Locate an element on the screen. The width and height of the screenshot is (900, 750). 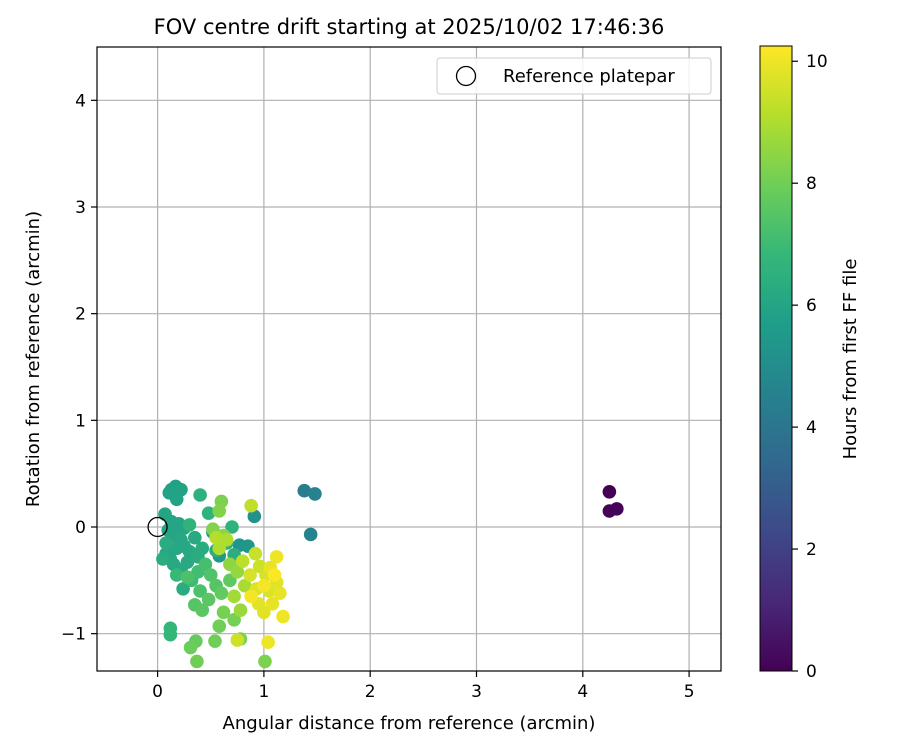
colorbar-ticks: 0 2 4 6 8 10 is located at coordinates (810, 367).